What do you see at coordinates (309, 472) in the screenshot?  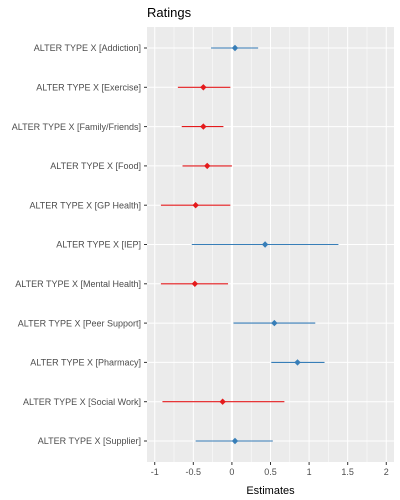 I see `x-tick-label: 1` at bounding box center [309, 472].